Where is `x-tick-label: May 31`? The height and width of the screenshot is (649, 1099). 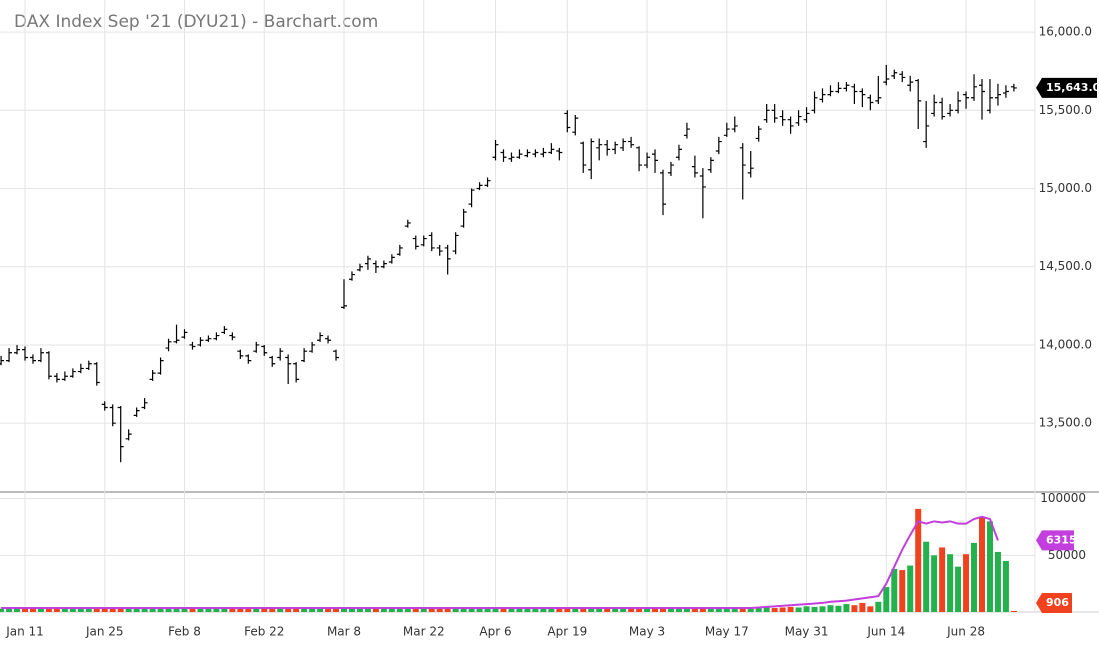 x-tick-label: May 31 is located at coordinates (807, 632).